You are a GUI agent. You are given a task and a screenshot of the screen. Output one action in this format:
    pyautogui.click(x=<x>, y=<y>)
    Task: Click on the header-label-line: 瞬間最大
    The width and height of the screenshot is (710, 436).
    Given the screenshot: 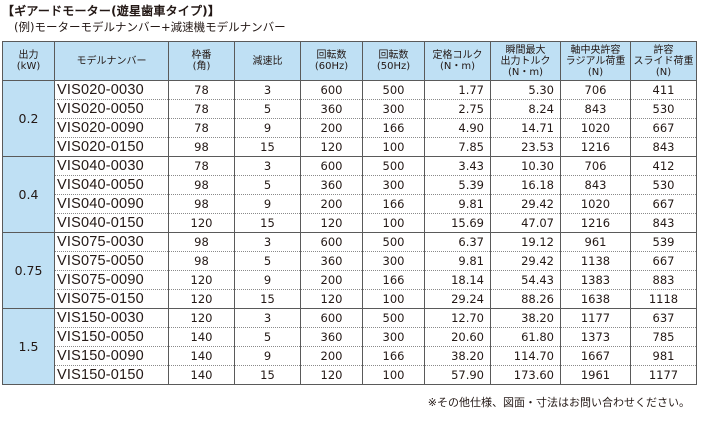 What is the action you would take?
    pyautogui.click(x=525, y=50)
    